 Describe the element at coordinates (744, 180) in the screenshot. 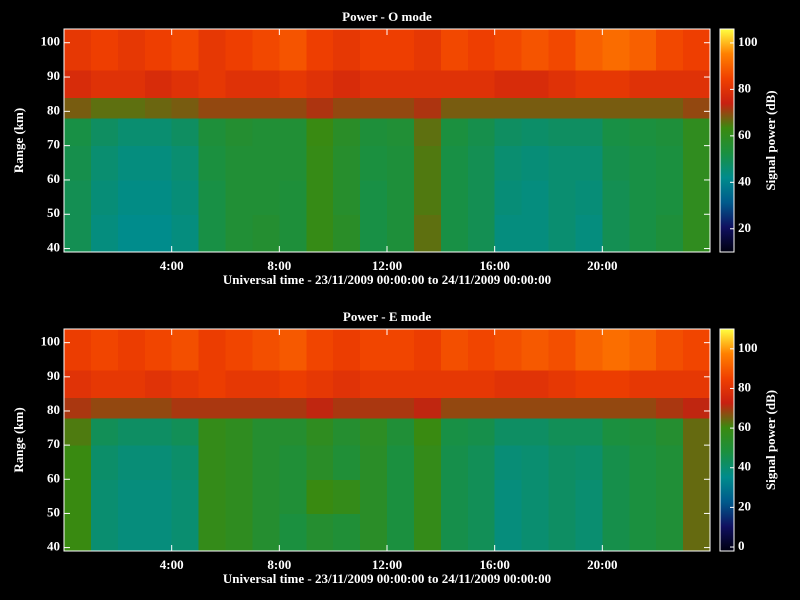

I see `colorbar-tick-label: 40` at that location.